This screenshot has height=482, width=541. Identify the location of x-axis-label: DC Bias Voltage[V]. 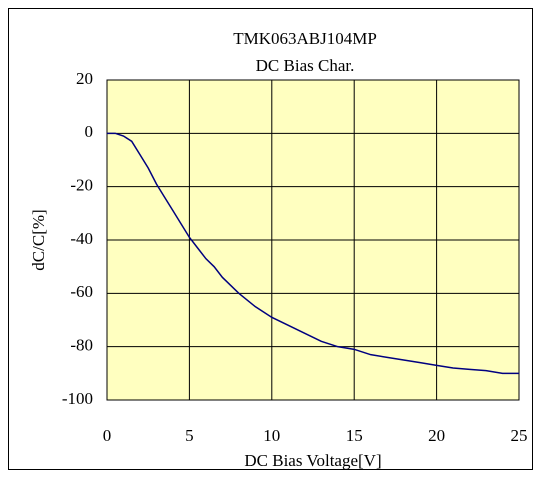
(312, 460).